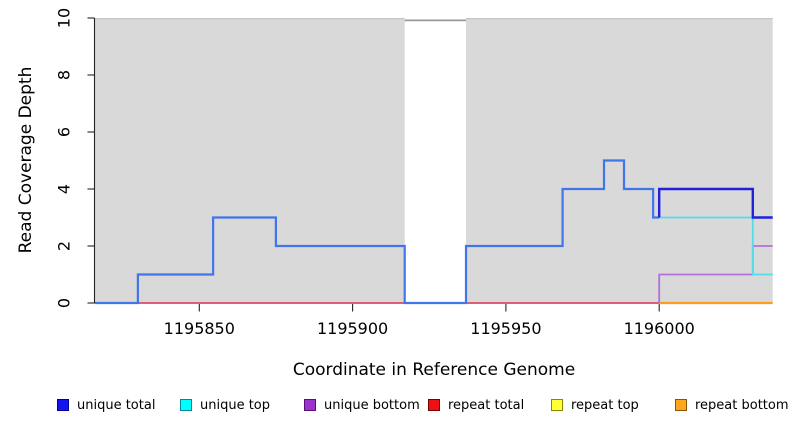  What do you see at coordinates (505, 328) in the screenshot?
I see `x-tick-label: 1195950` at bounding box center [505, 328].